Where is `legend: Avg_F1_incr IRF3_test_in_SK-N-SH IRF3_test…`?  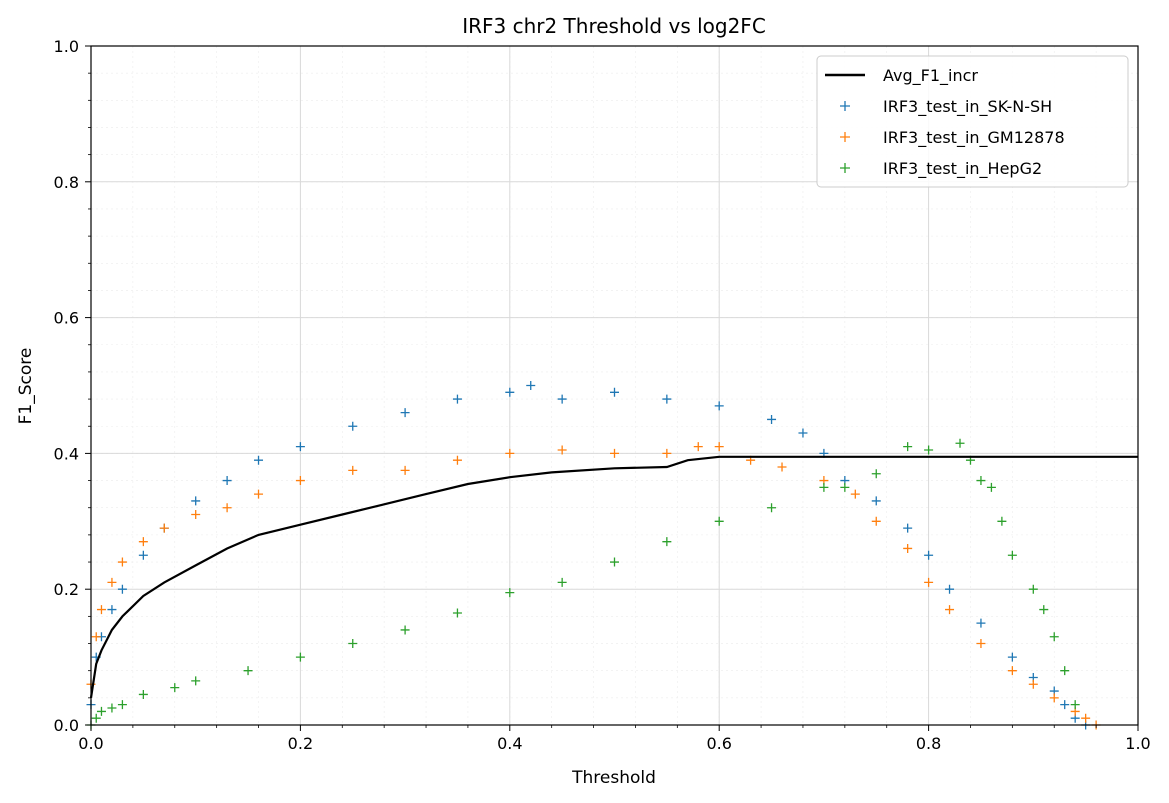
legend: Avg_F1_incr IRF3_test_in_SK-N-SH IRF3_test… is located at coordinates (972, 121).